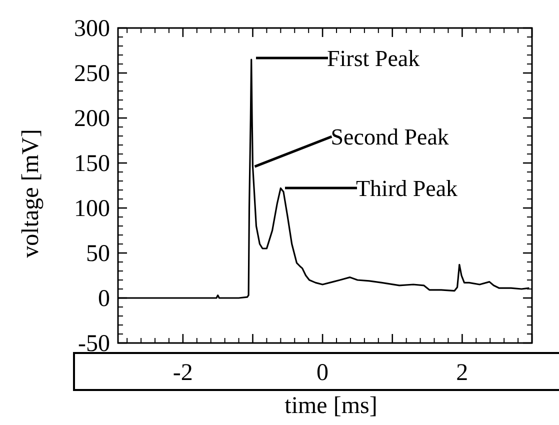 The width and height of the screenshot is (559, 425). What do you see at coordinates (31, 193) in the screenshot?
I see `y-axis-title: voltage [mV]` at bounding box center [31, 193].